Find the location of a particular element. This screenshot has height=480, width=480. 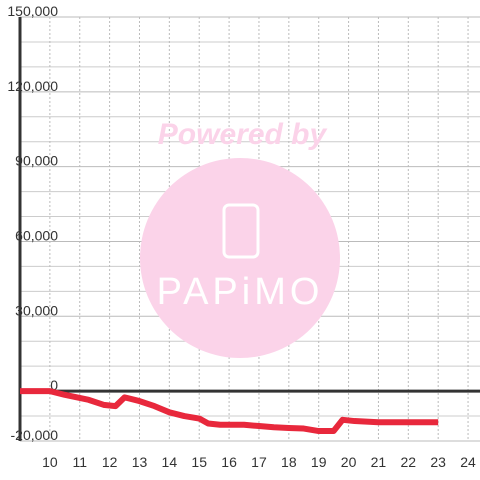

y-tick-label: -20,000 is located at coordinates (35, 435).